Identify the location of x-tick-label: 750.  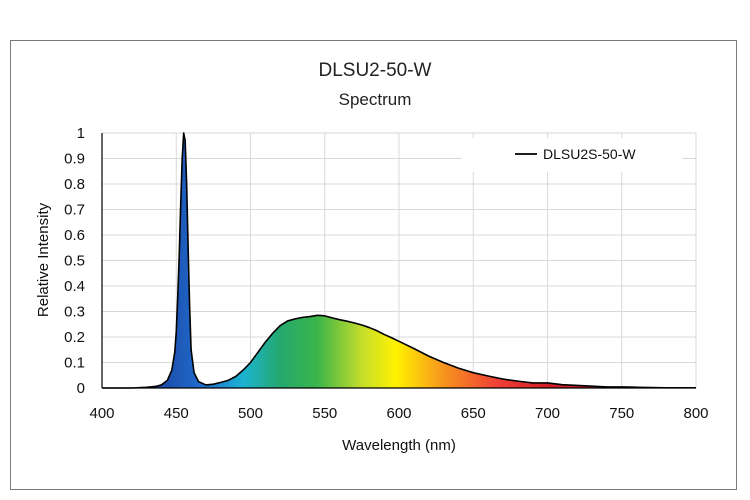
(621, 413).